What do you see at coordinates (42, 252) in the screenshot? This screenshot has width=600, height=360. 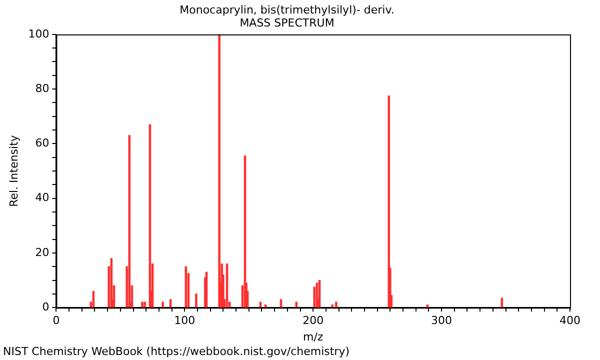 I see `y-tick-label: 20` at bounding box center [42, 252].